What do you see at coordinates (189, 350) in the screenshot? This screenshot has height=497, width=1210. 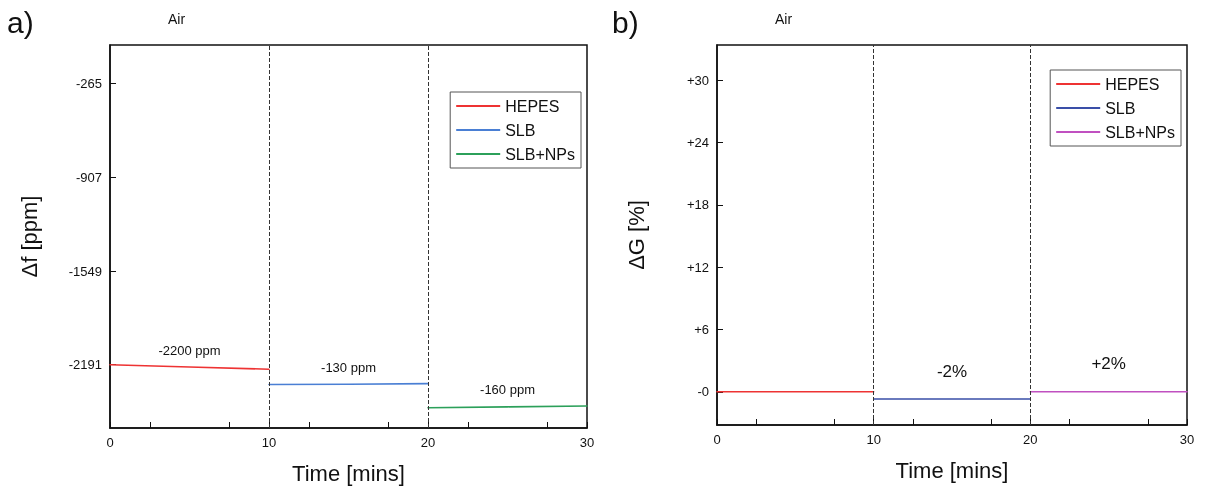 I see `annotation: -2200 ppm` at bounding box center [189, 350].